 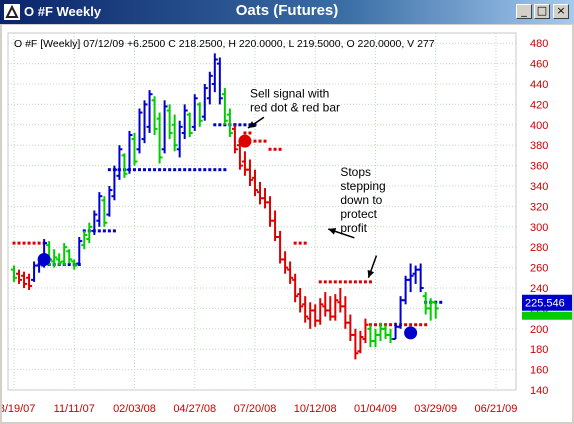 I want to click on x-tick-label: 04/27/08, so click(x=194, y=409).